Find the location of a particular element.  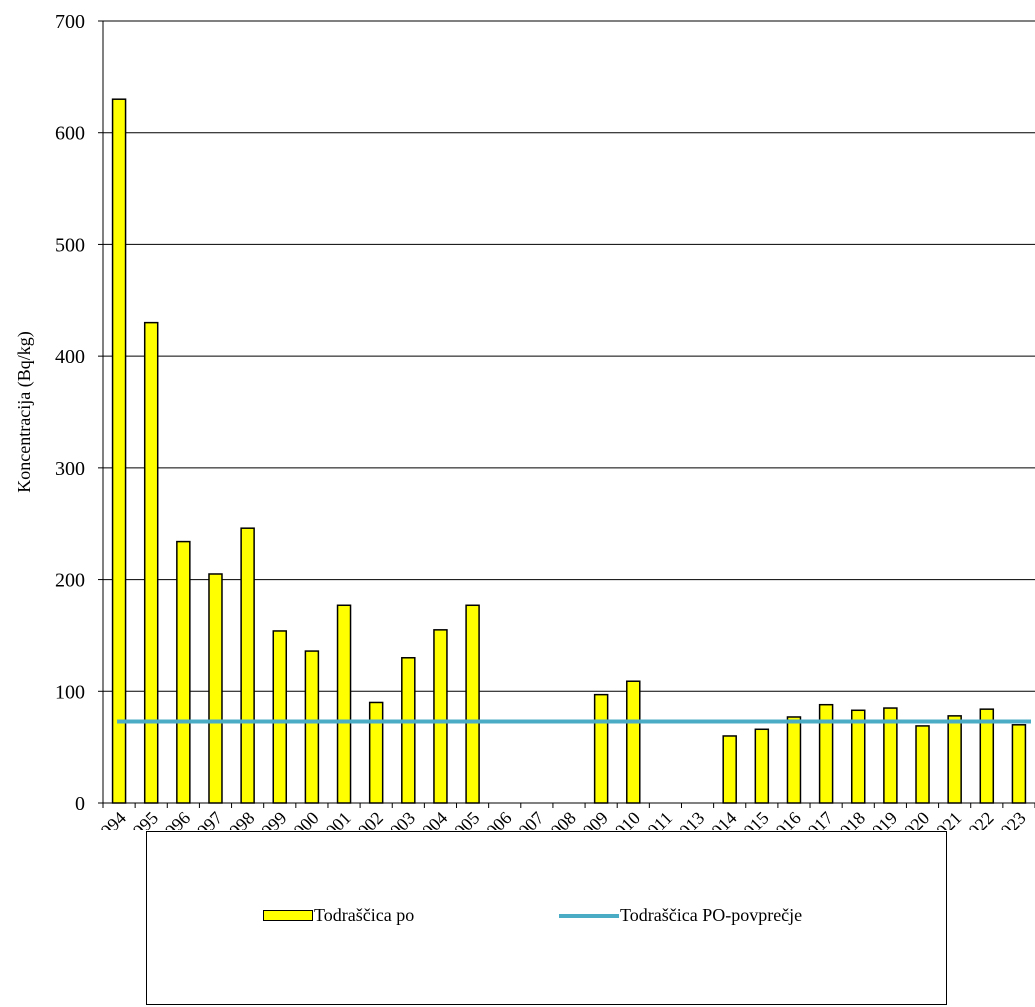

legend-bar-swatch is located at coordinates (288, 915).